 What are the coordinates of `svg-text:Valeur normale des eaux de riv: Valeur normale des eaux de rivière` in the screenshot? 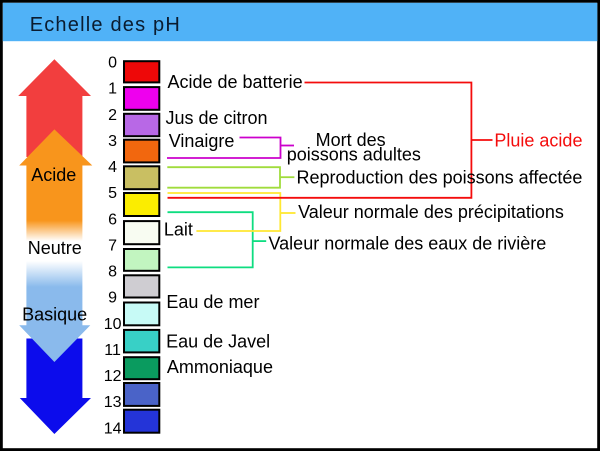 It's located at (408, 243).